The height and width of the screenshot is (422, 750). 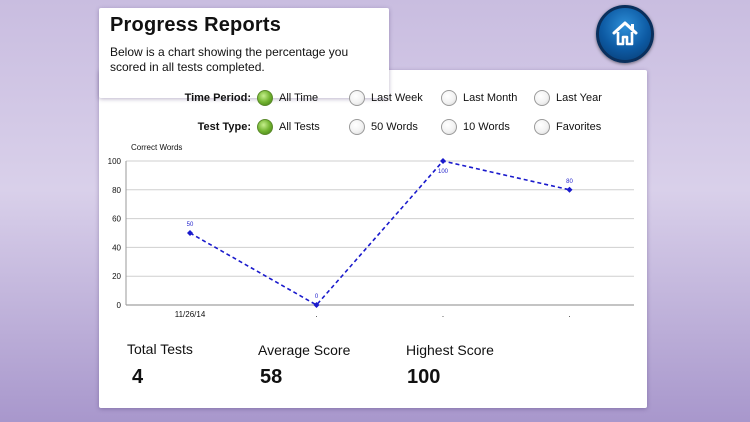 I want to click on test-type-option-favorites: Favorites, so click(x=567, y=127).